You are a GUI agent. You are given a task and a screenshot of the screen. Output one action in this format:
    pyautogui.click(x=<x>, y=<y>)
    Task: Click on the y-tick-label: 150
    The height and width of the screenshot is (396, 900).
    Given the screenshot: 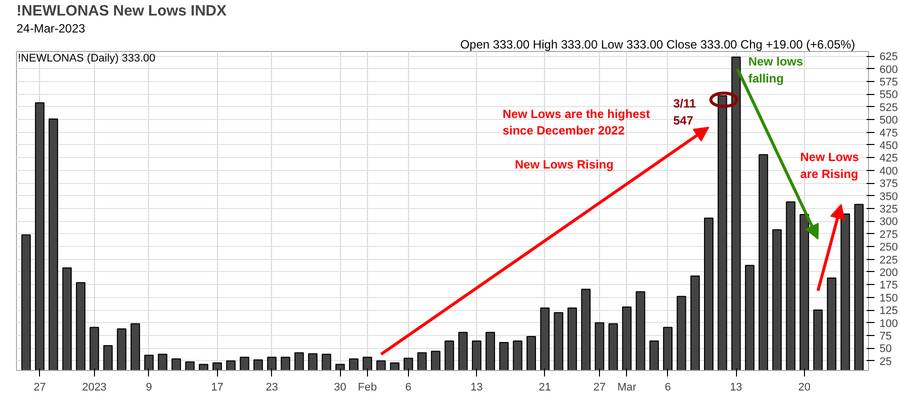 What is the action you would take?
    pyautogui.click(x=889, y=298)
    